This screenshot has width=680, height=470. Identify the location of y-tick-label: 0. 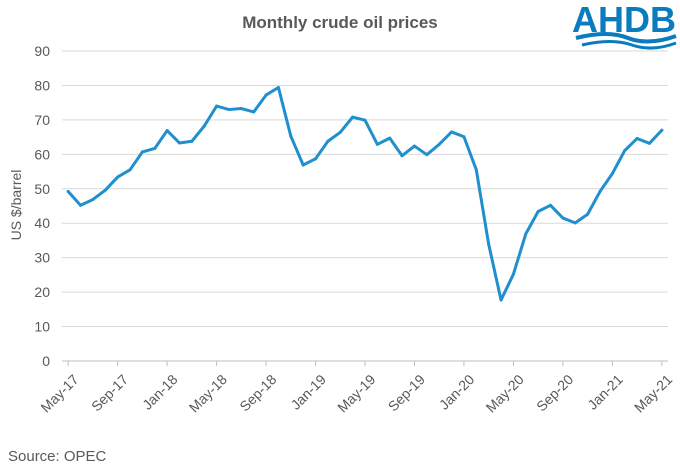
(46, 361).